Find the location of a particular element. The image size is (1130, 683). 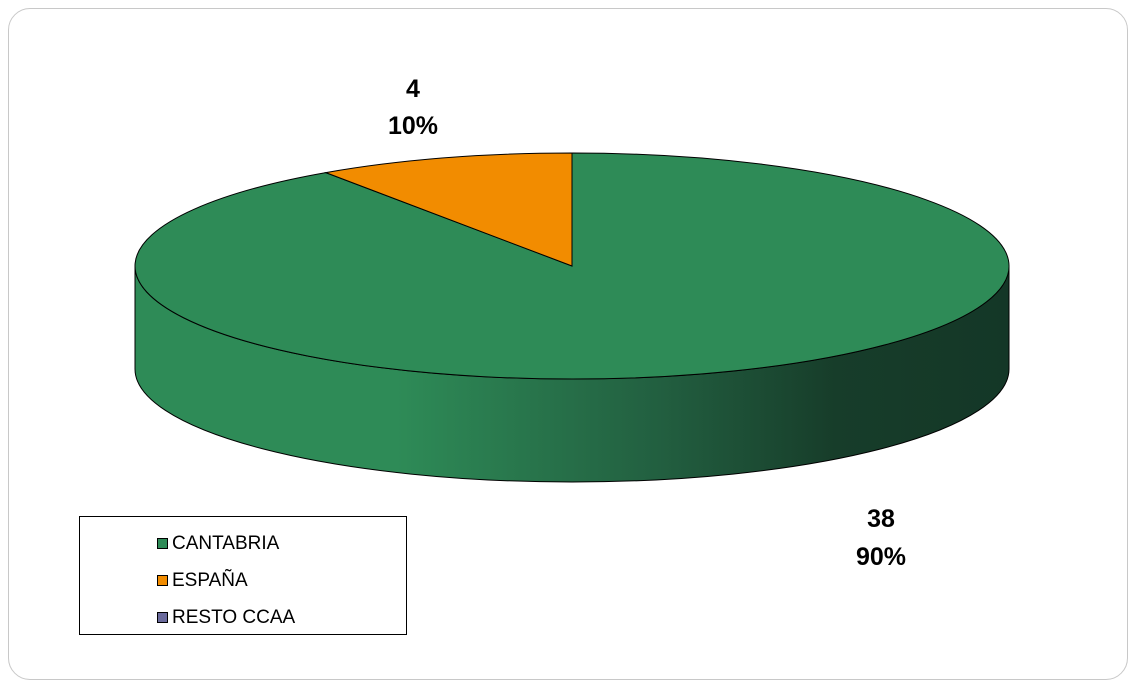

legend-item-espana: ESPAÑA is located at coordinates (243, 580).